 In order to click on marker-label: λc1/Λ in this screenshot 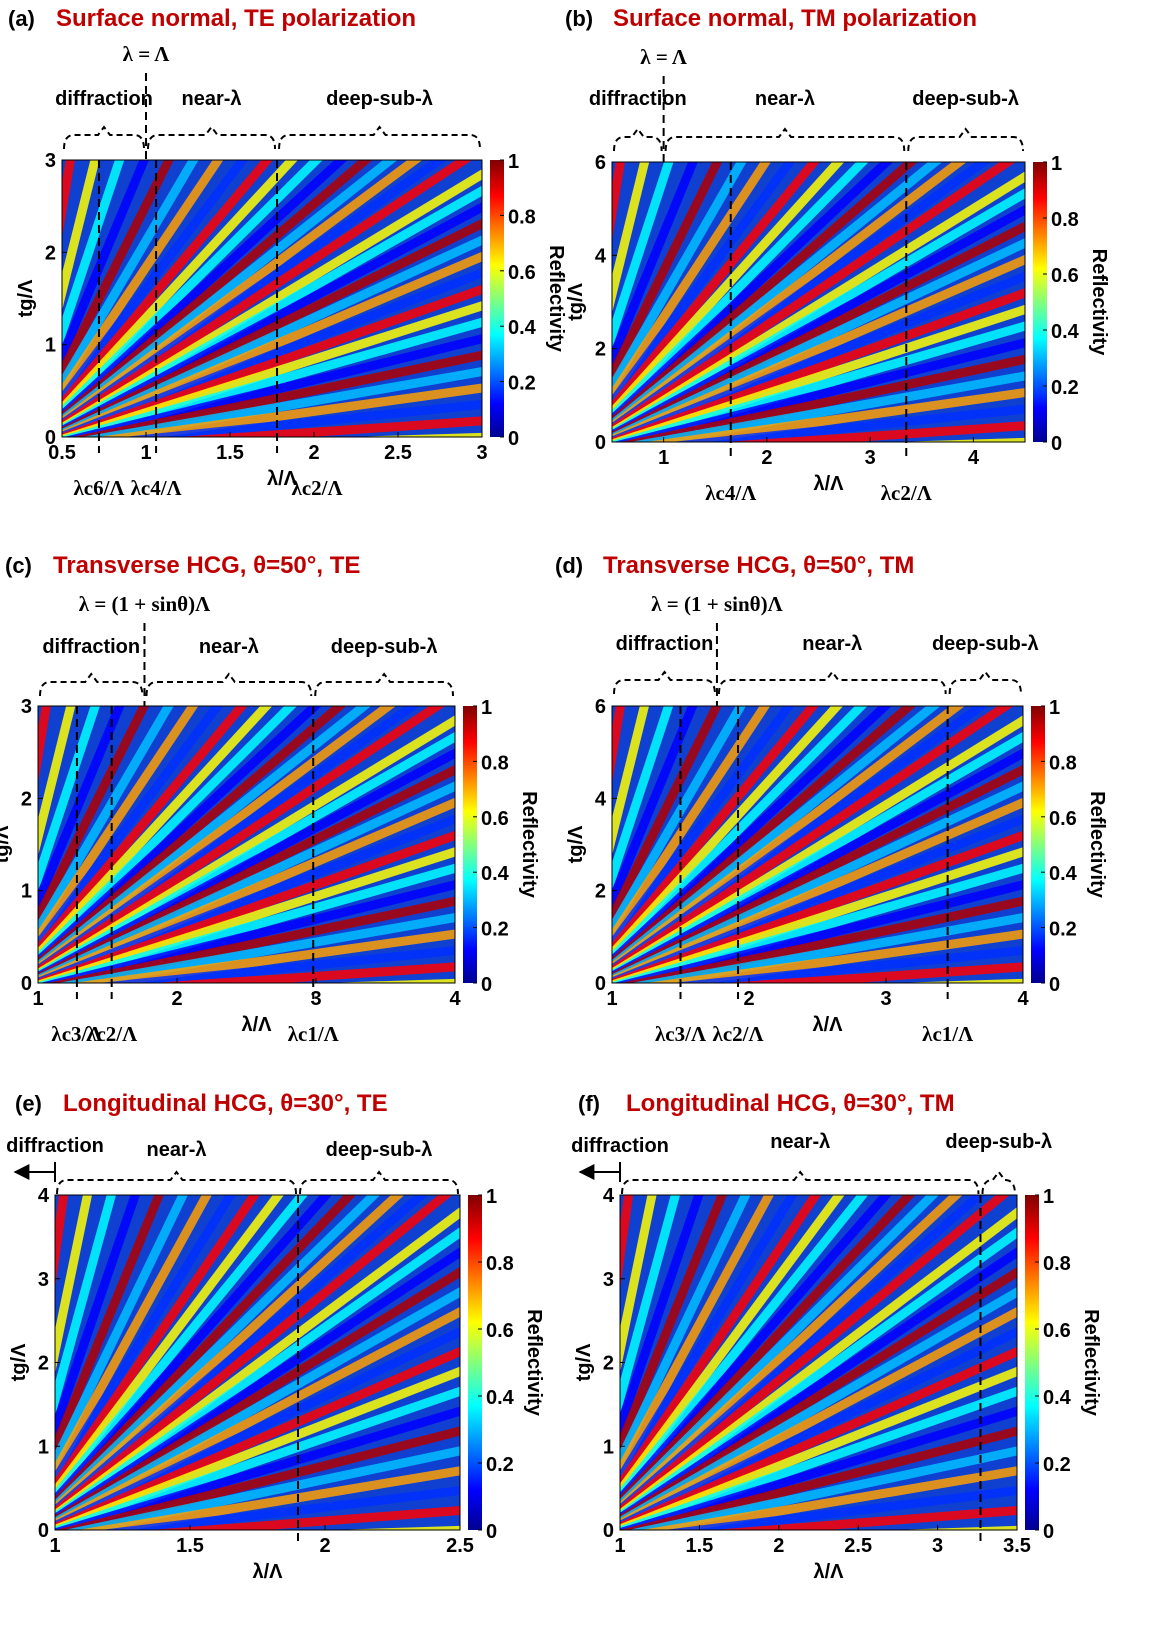, I will do `click(947, 1034)`.